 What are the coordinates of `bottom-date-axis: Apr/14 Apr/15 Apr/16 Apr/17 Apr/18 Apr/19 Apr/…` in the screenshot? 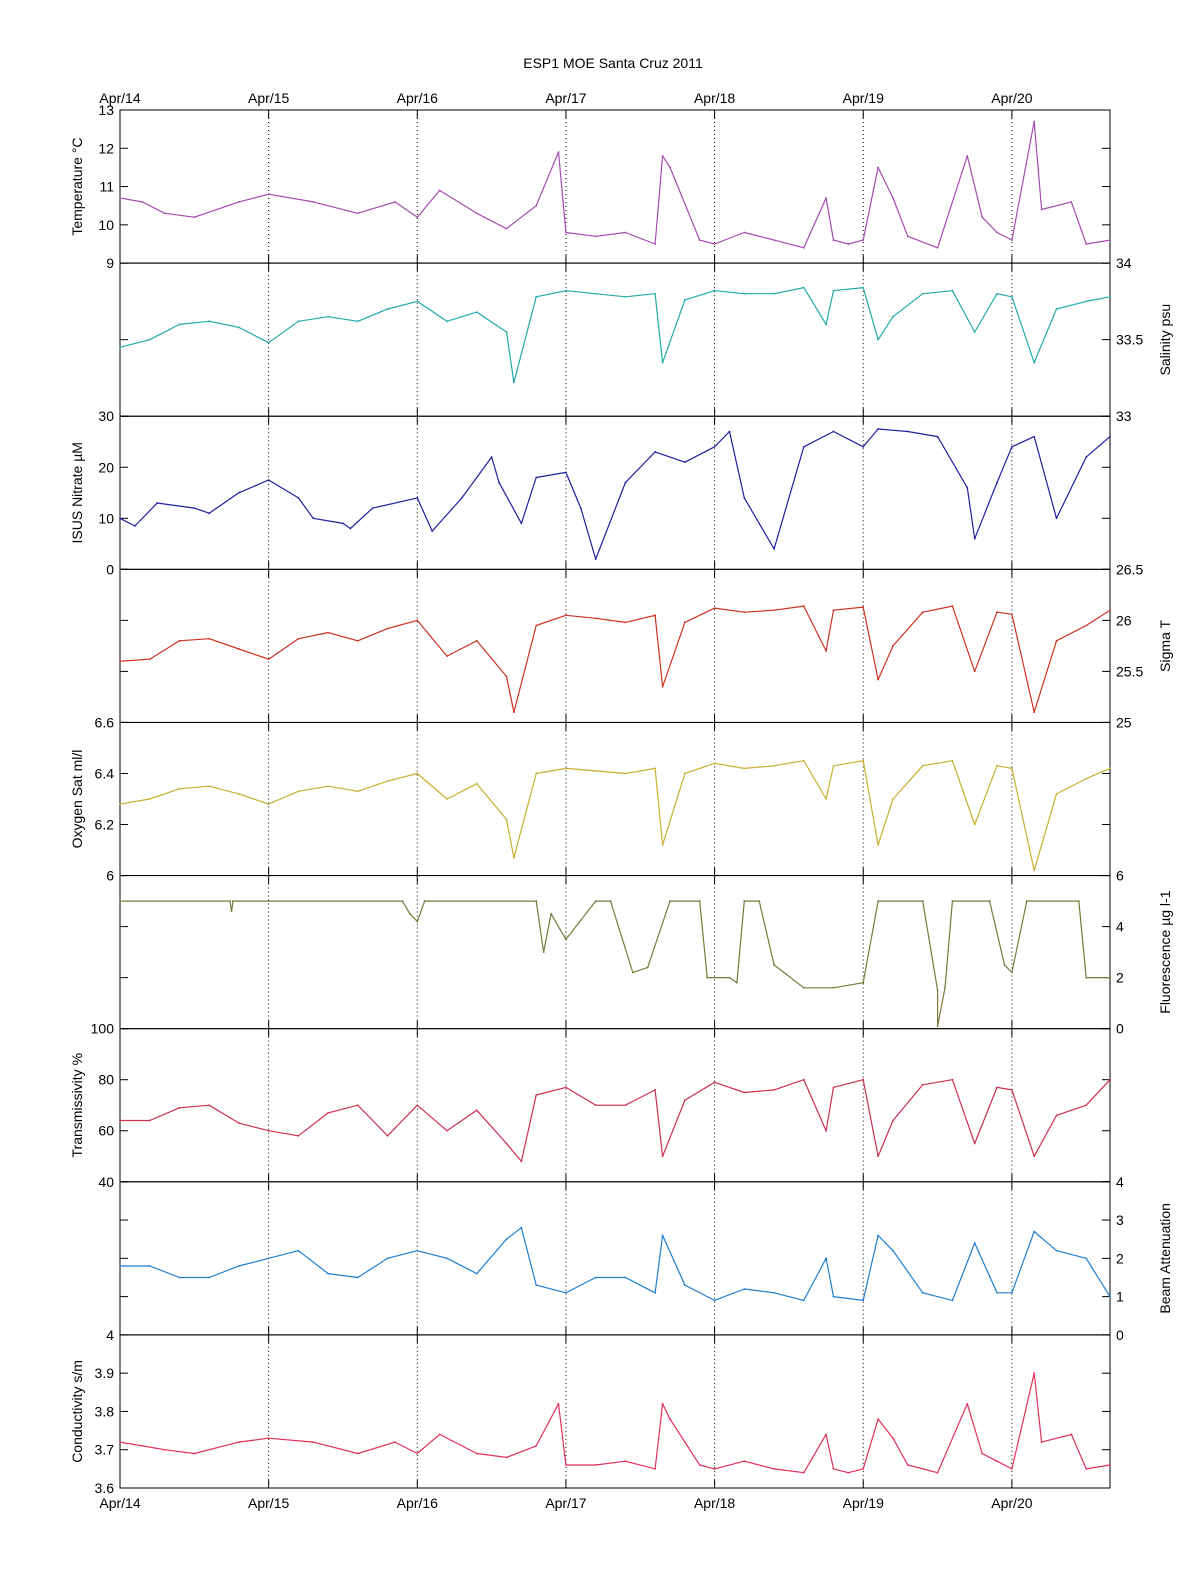 It's located at (565, 1503).